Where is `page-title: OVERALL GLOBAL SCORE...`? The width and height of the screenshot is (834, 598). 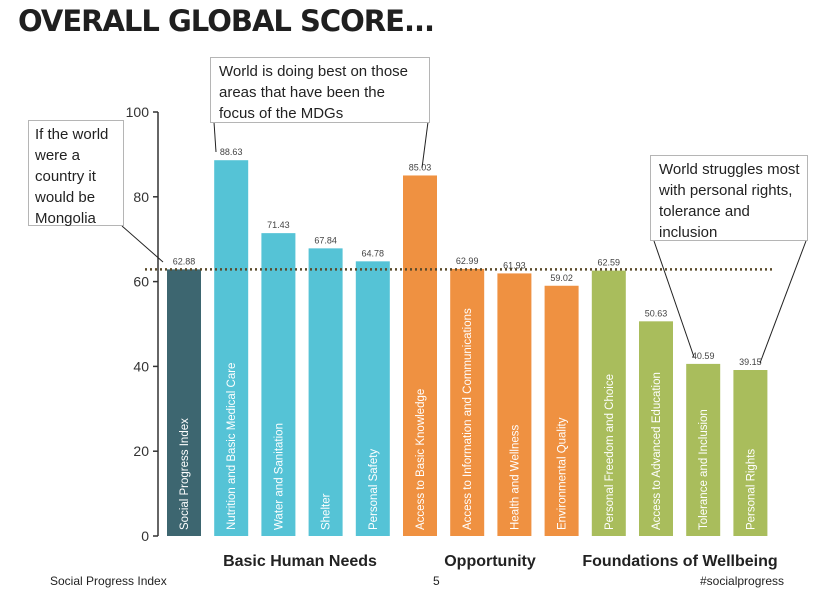 page-title: OVERALL GLOBAL SCORE... is located at coordinates (226, 21).